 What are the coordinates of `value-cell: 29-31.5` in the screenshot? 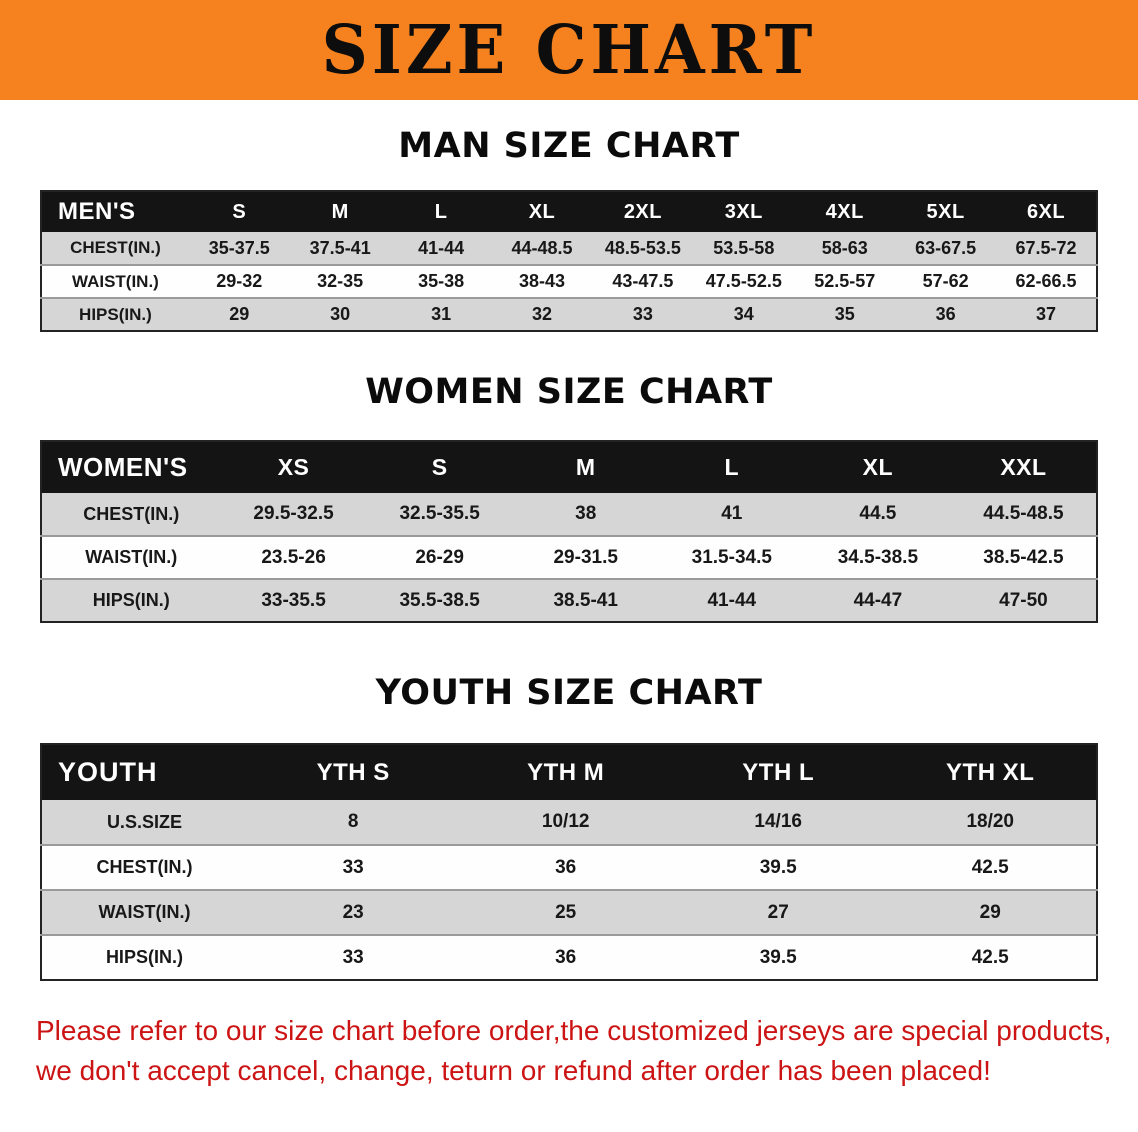 It's located at (585, 557).